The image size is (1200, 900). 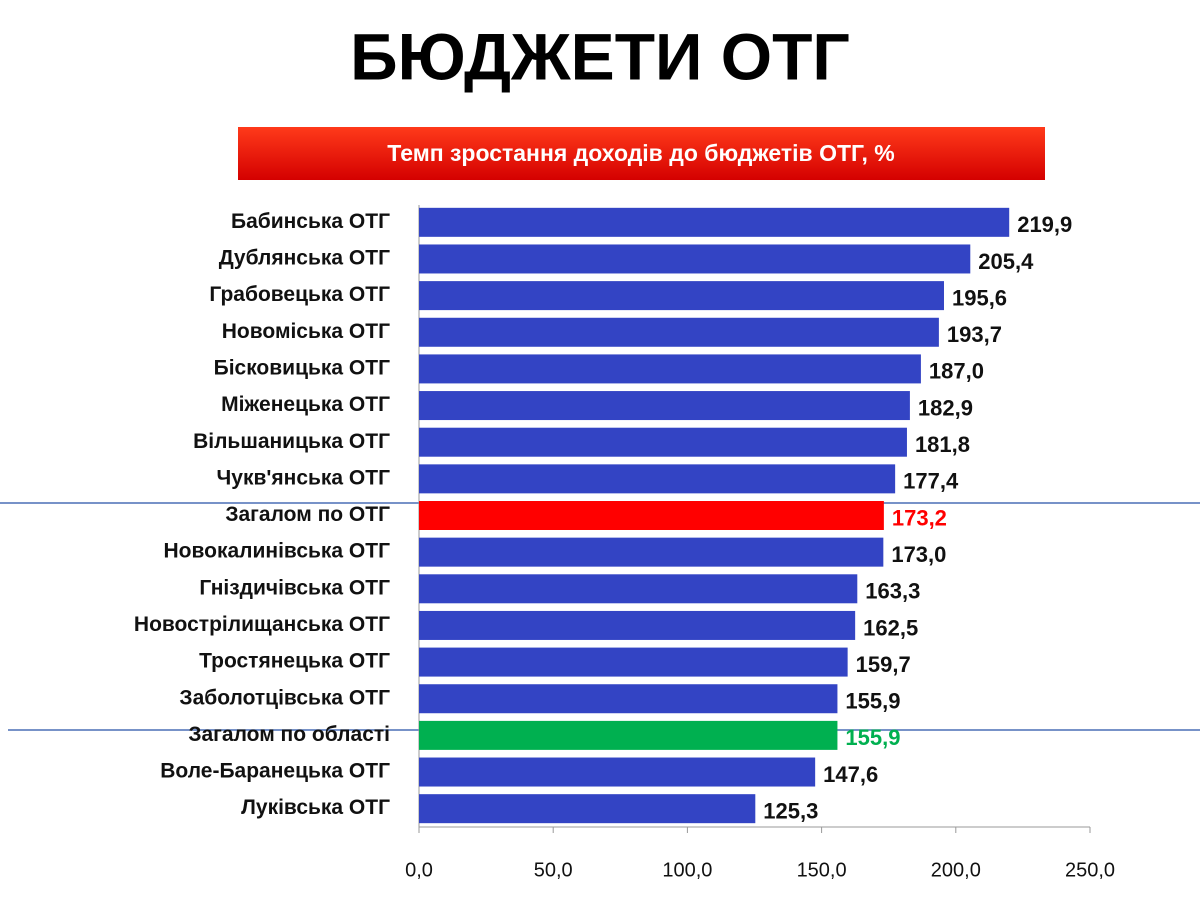 What do you see at coordinates (822, 870) in the screenshot?
I see `x-tick-label: 150,0` at bounding box center [822, 870].